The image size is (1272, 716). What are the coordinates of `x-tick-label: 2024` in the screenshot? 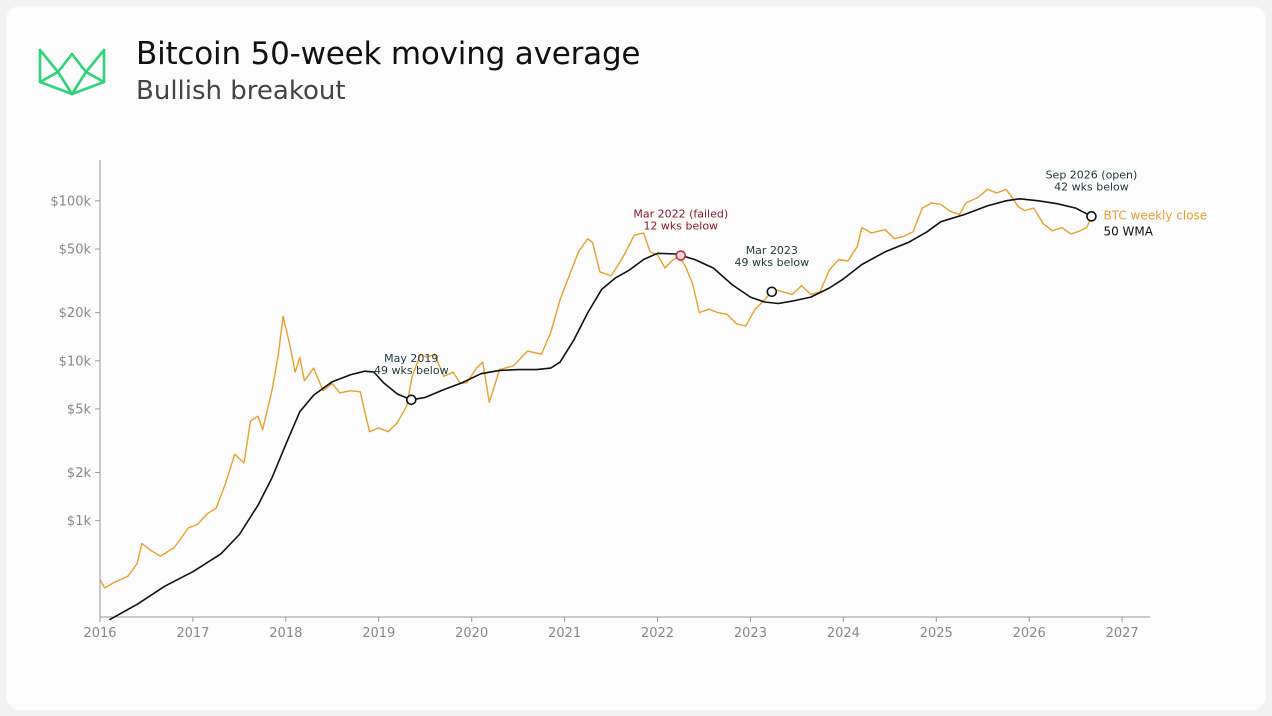 It's located at (843, 633).